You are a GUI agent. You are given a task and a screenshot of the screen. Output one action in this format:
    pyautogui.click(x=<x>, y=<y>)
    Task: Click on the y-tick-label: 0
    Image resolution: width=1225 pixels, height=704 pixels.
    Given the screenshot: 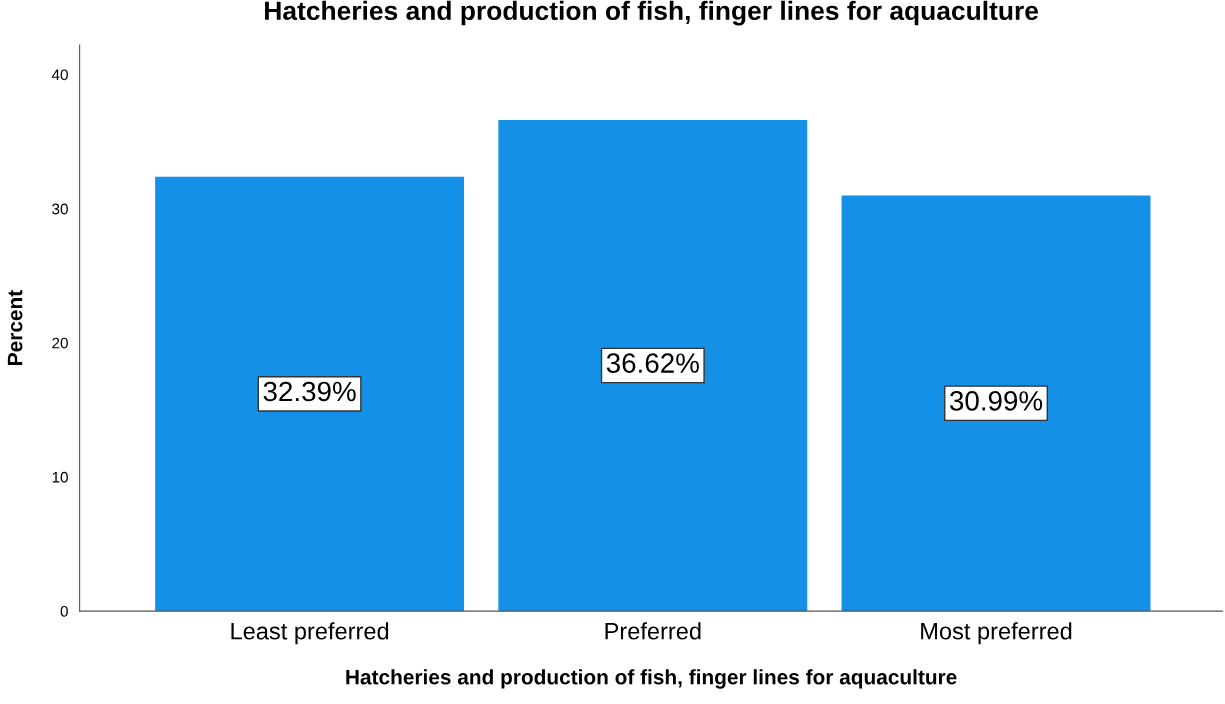 What is the action you would take?
    pyautogui.click(x=64, y=611)
    